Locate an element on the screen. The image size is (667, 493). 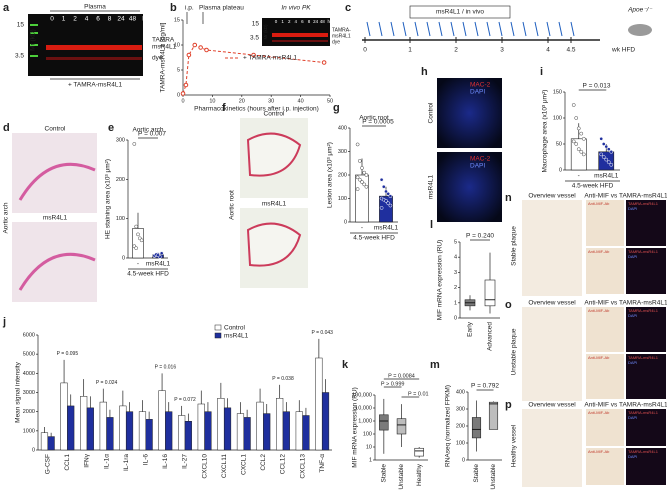
band-label: msR4L1 is located at coordinates (341, 36).